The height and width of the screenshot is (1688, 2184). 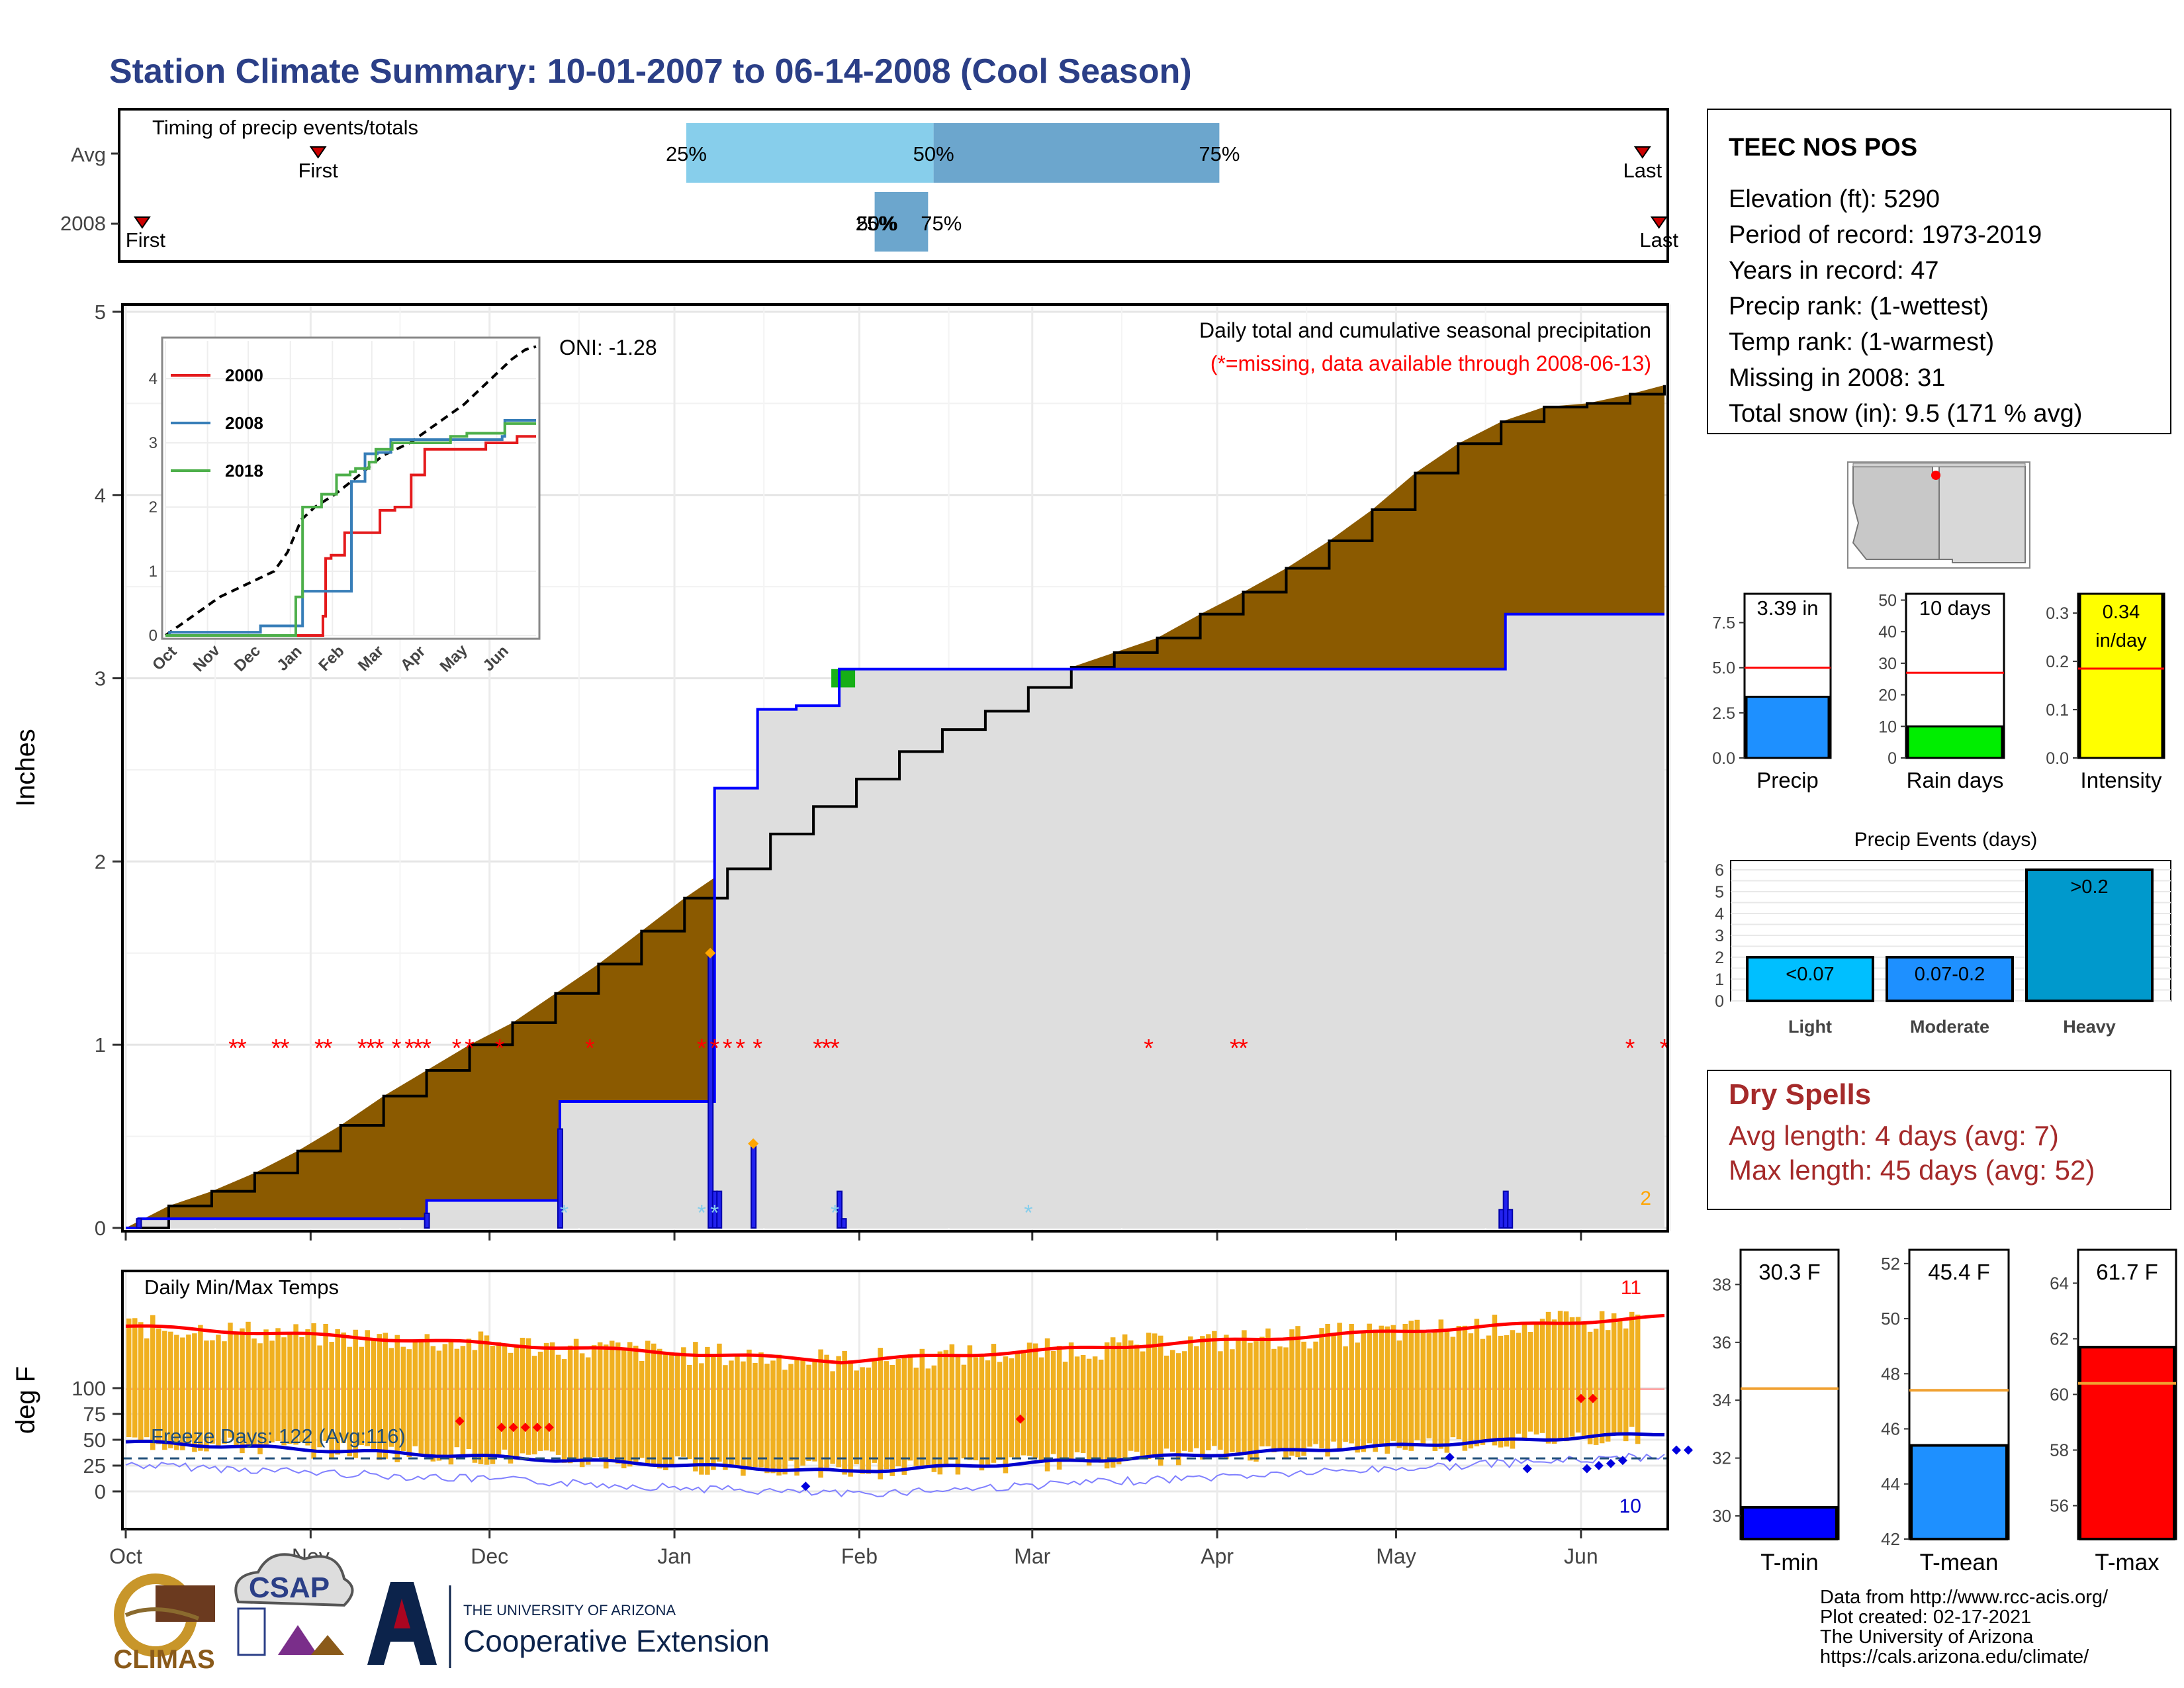 I want to click on timing-2008-p25: 25%, so click(x=876, y=223).